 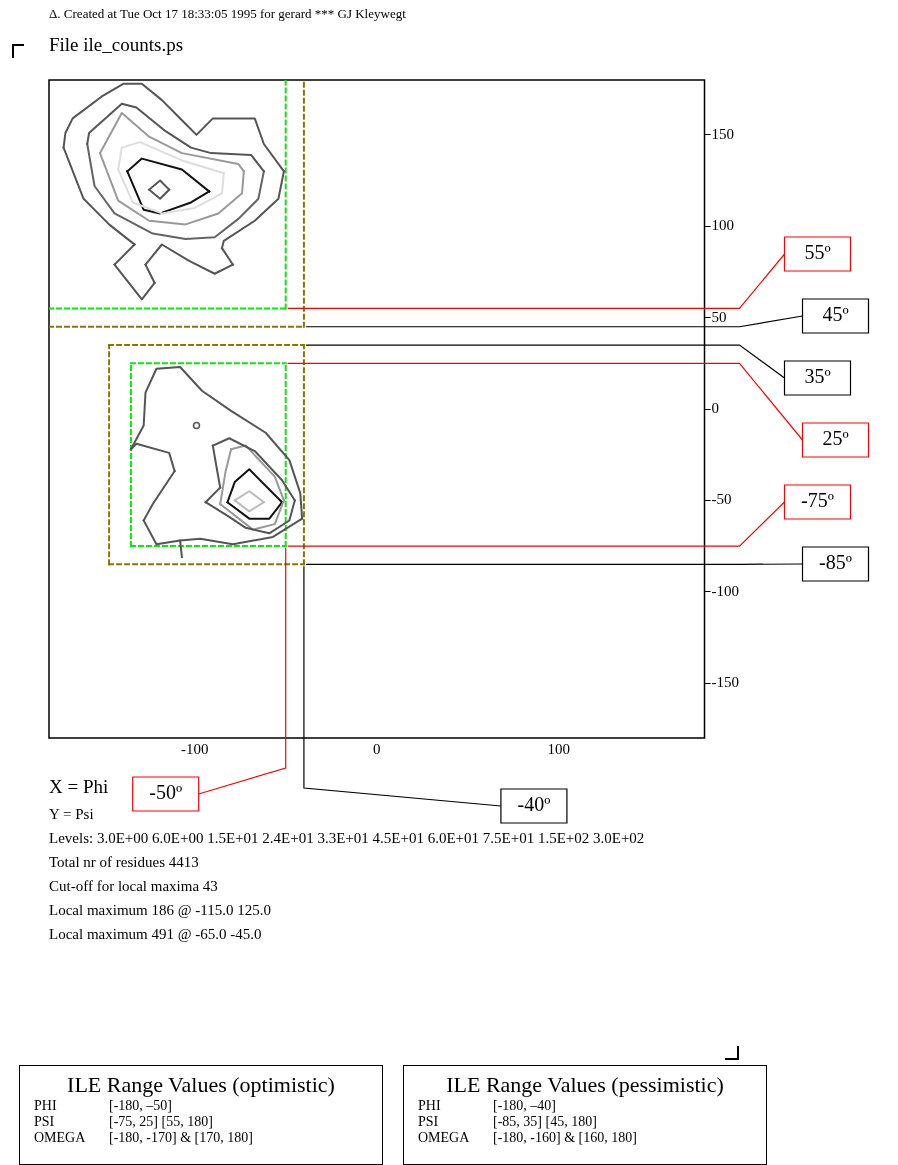 I want to click on text: PHI [-180, –50], so click(x=103, y=1105).